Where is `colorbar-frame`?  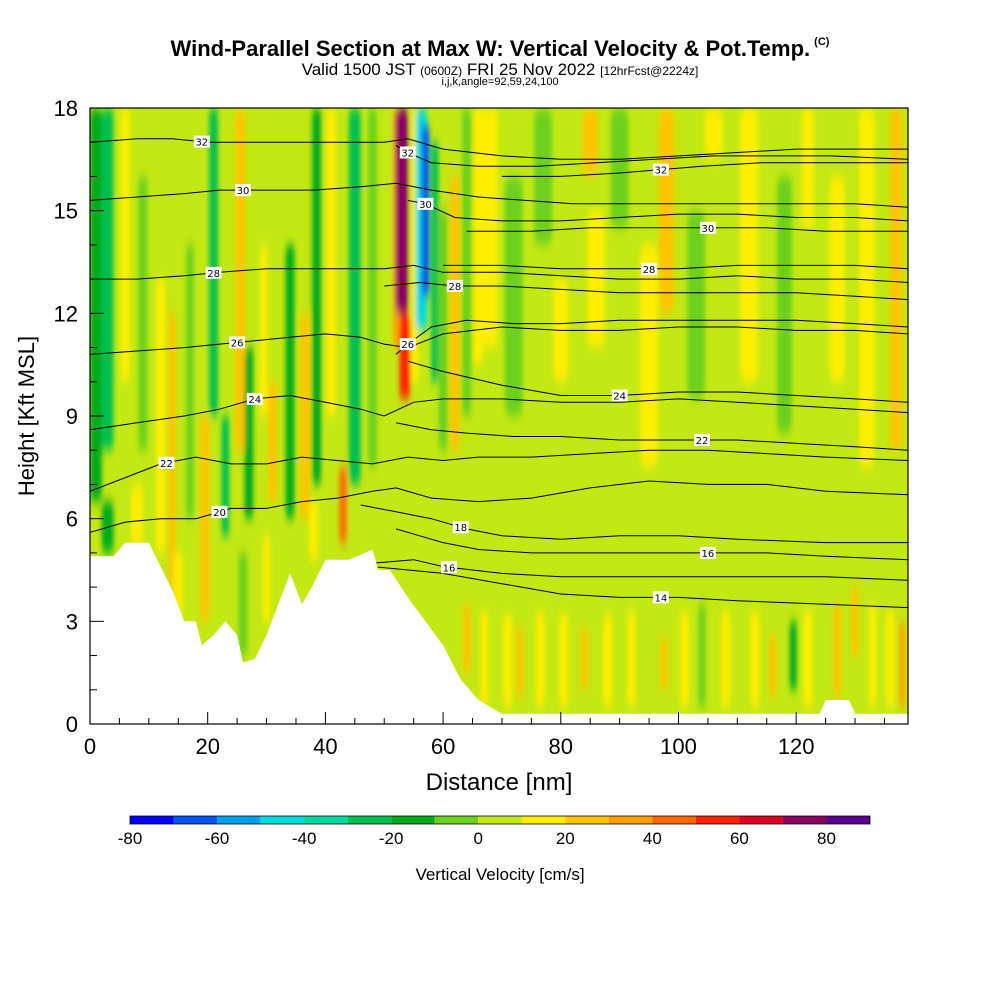
colorbar-frame is located at coordinates (500, 820).